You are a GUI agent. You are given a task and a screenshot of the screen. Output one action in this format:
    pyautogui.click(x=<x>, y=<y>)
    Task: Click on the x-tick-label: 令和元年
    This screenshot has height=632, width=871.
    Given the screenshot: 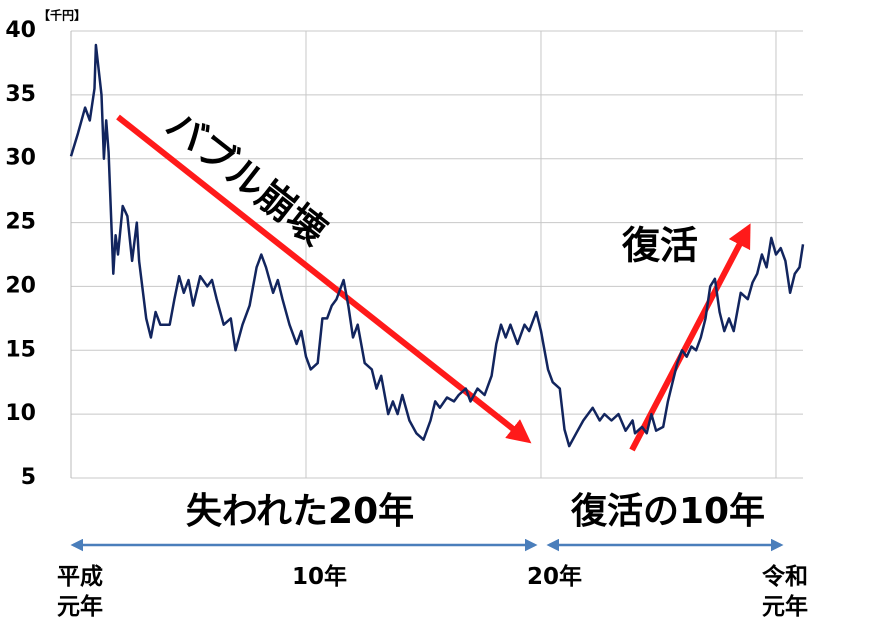 What is the action you would take?
    pyautogui.click(x=784, y=592)
    